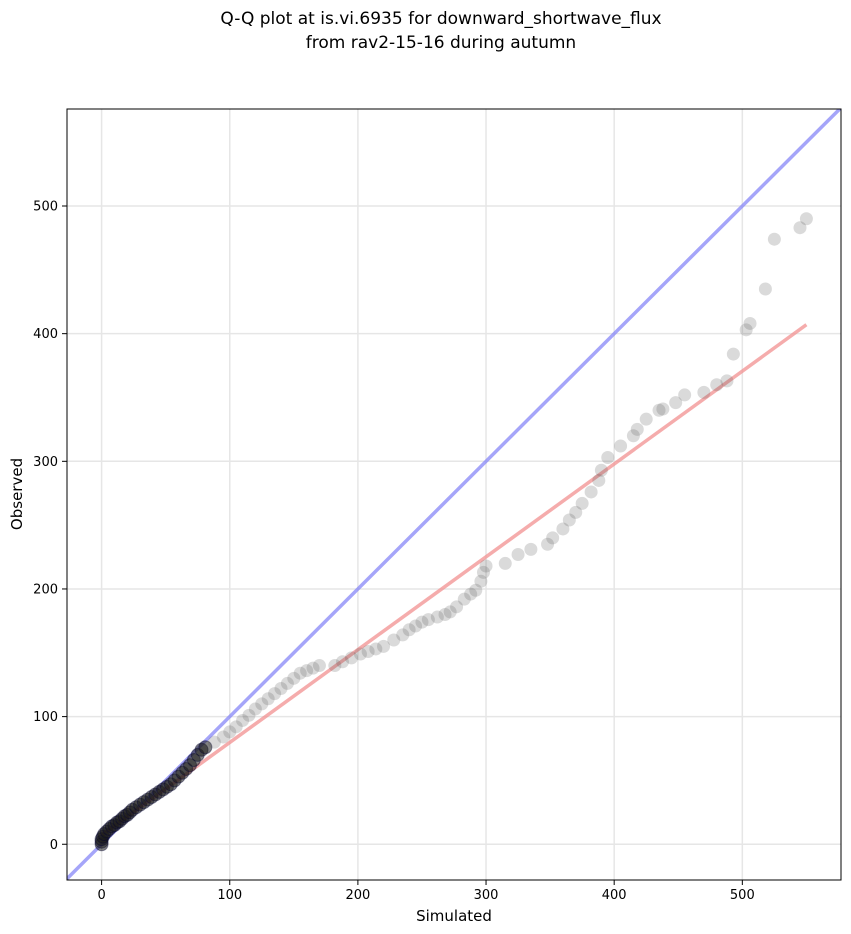 This screenshot has height=934, width=851. I want to click on x-tick-label: 0, so click(101, 895).